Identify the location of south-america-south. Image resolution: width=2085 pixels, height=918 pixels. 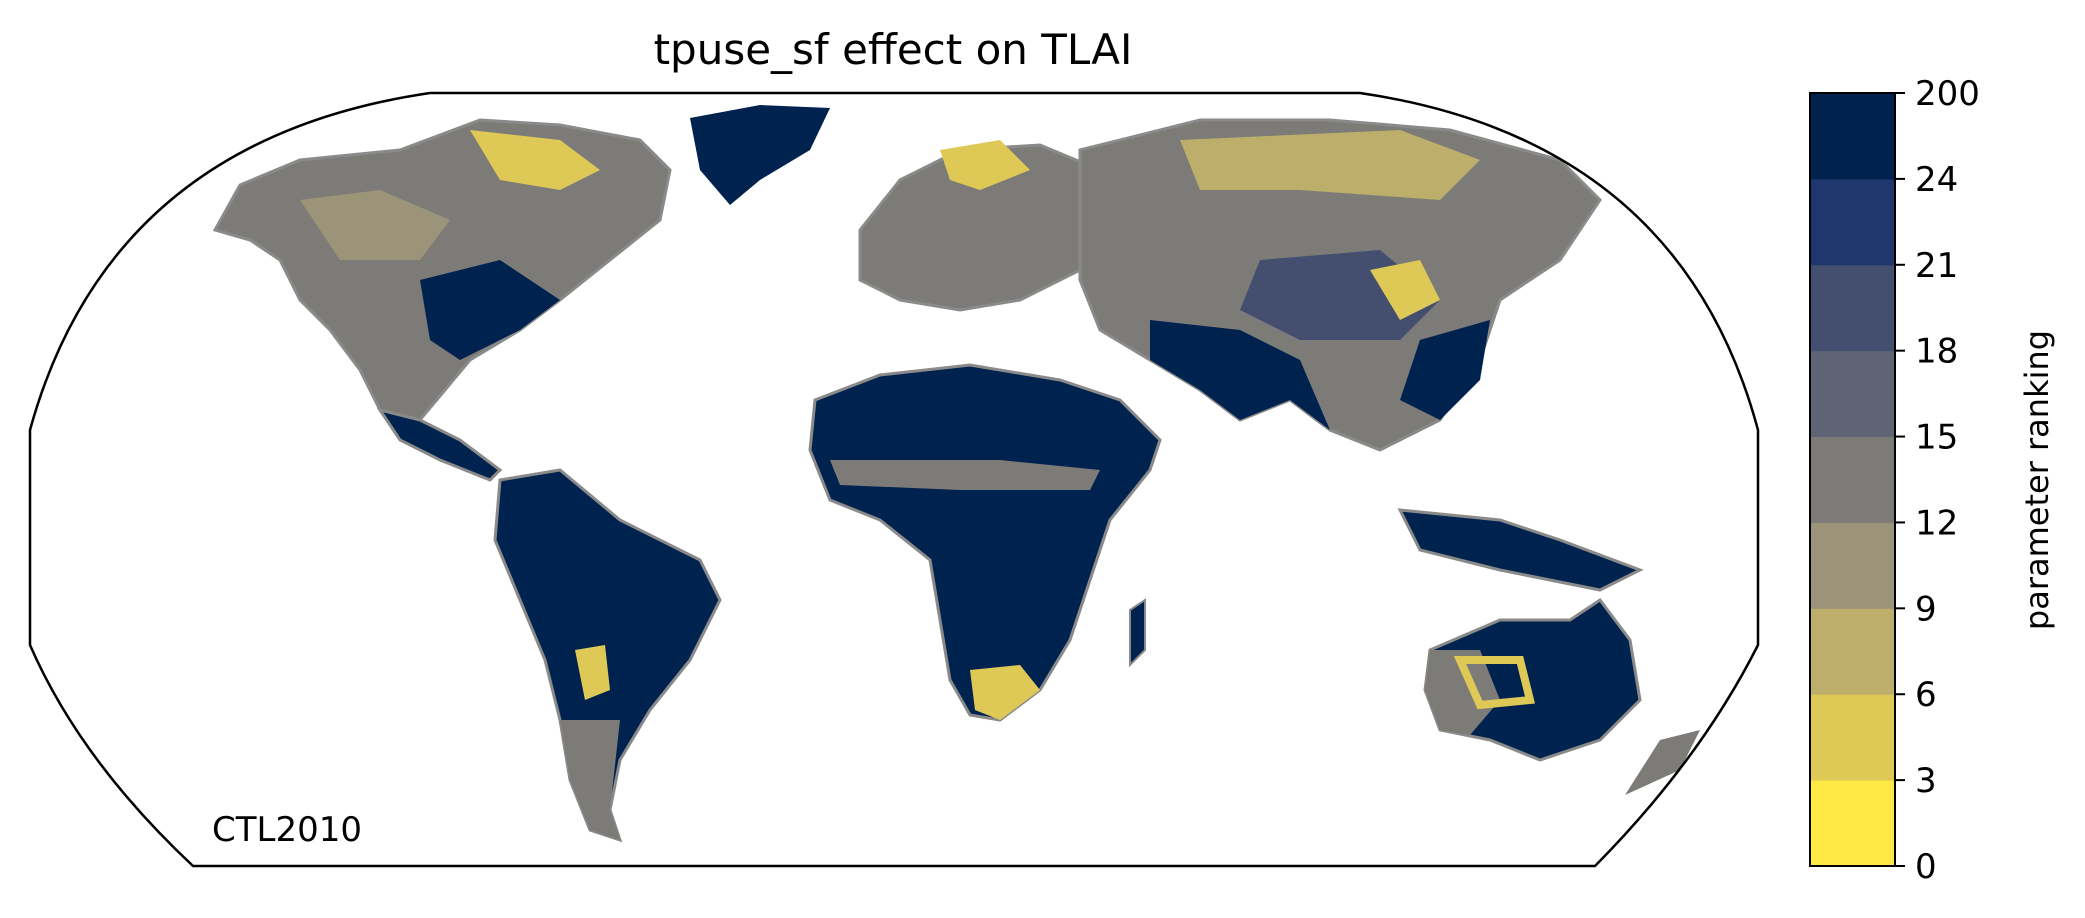
(590, 780).